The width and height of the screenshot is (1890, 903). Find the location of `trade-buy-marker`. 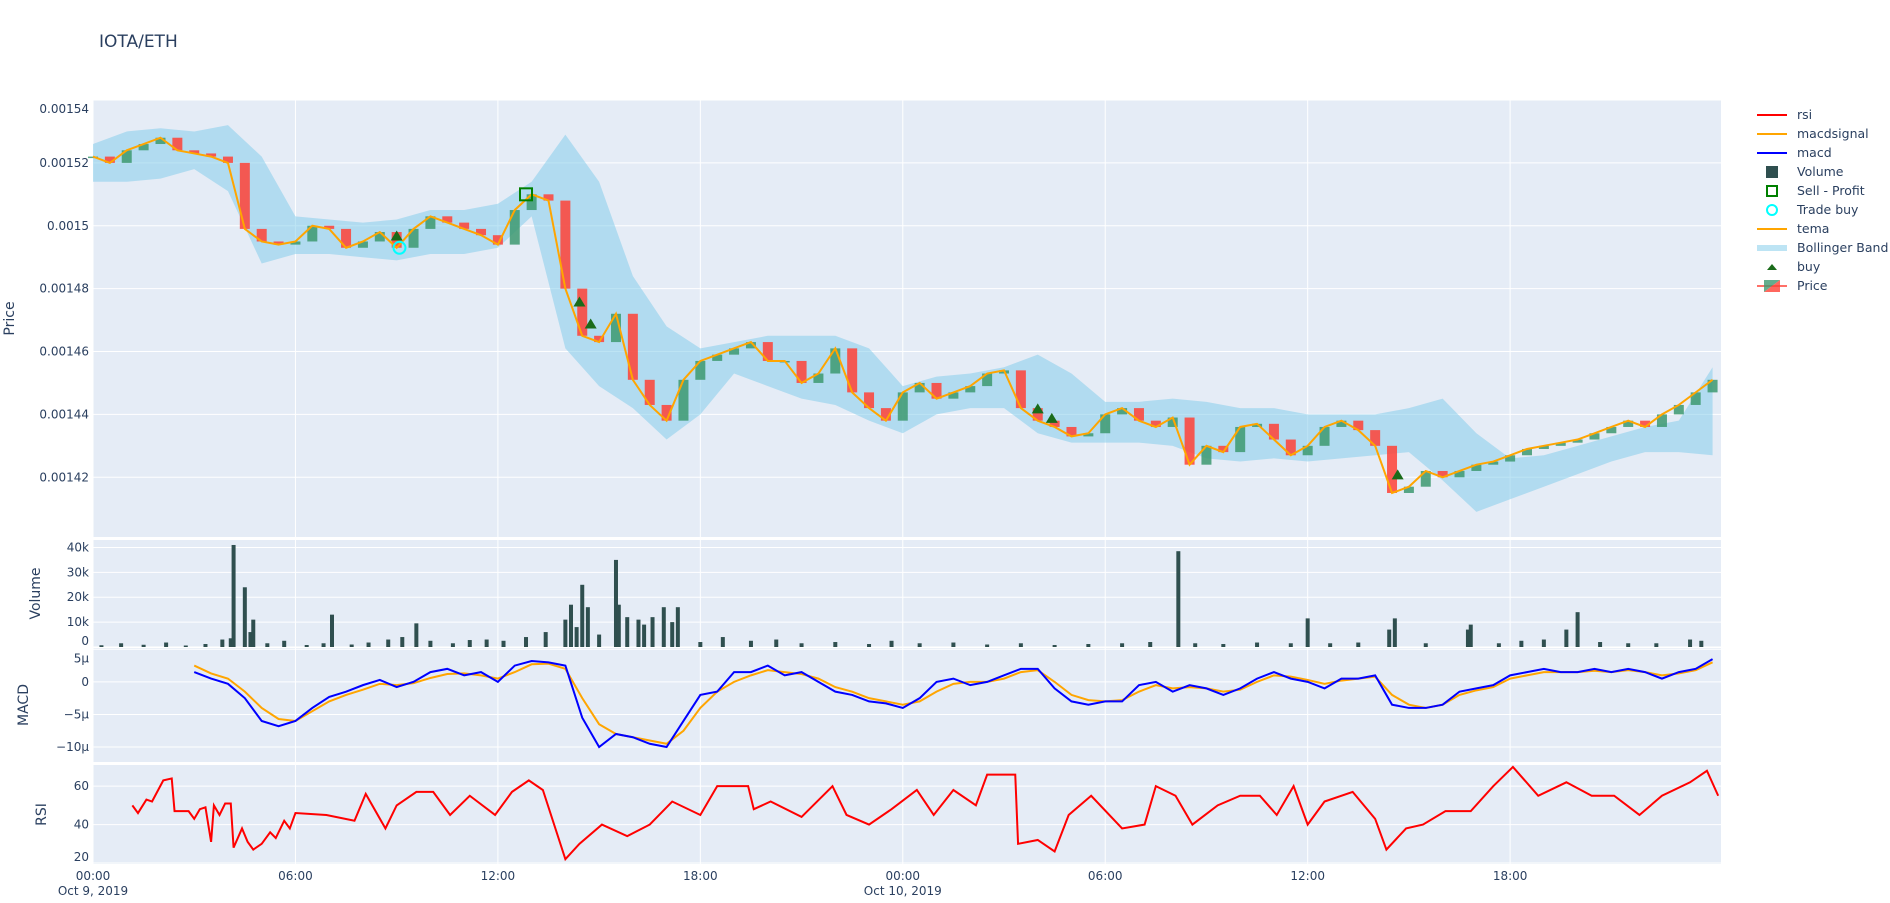

trade-buy-marker is located at coordinates (399, 247).